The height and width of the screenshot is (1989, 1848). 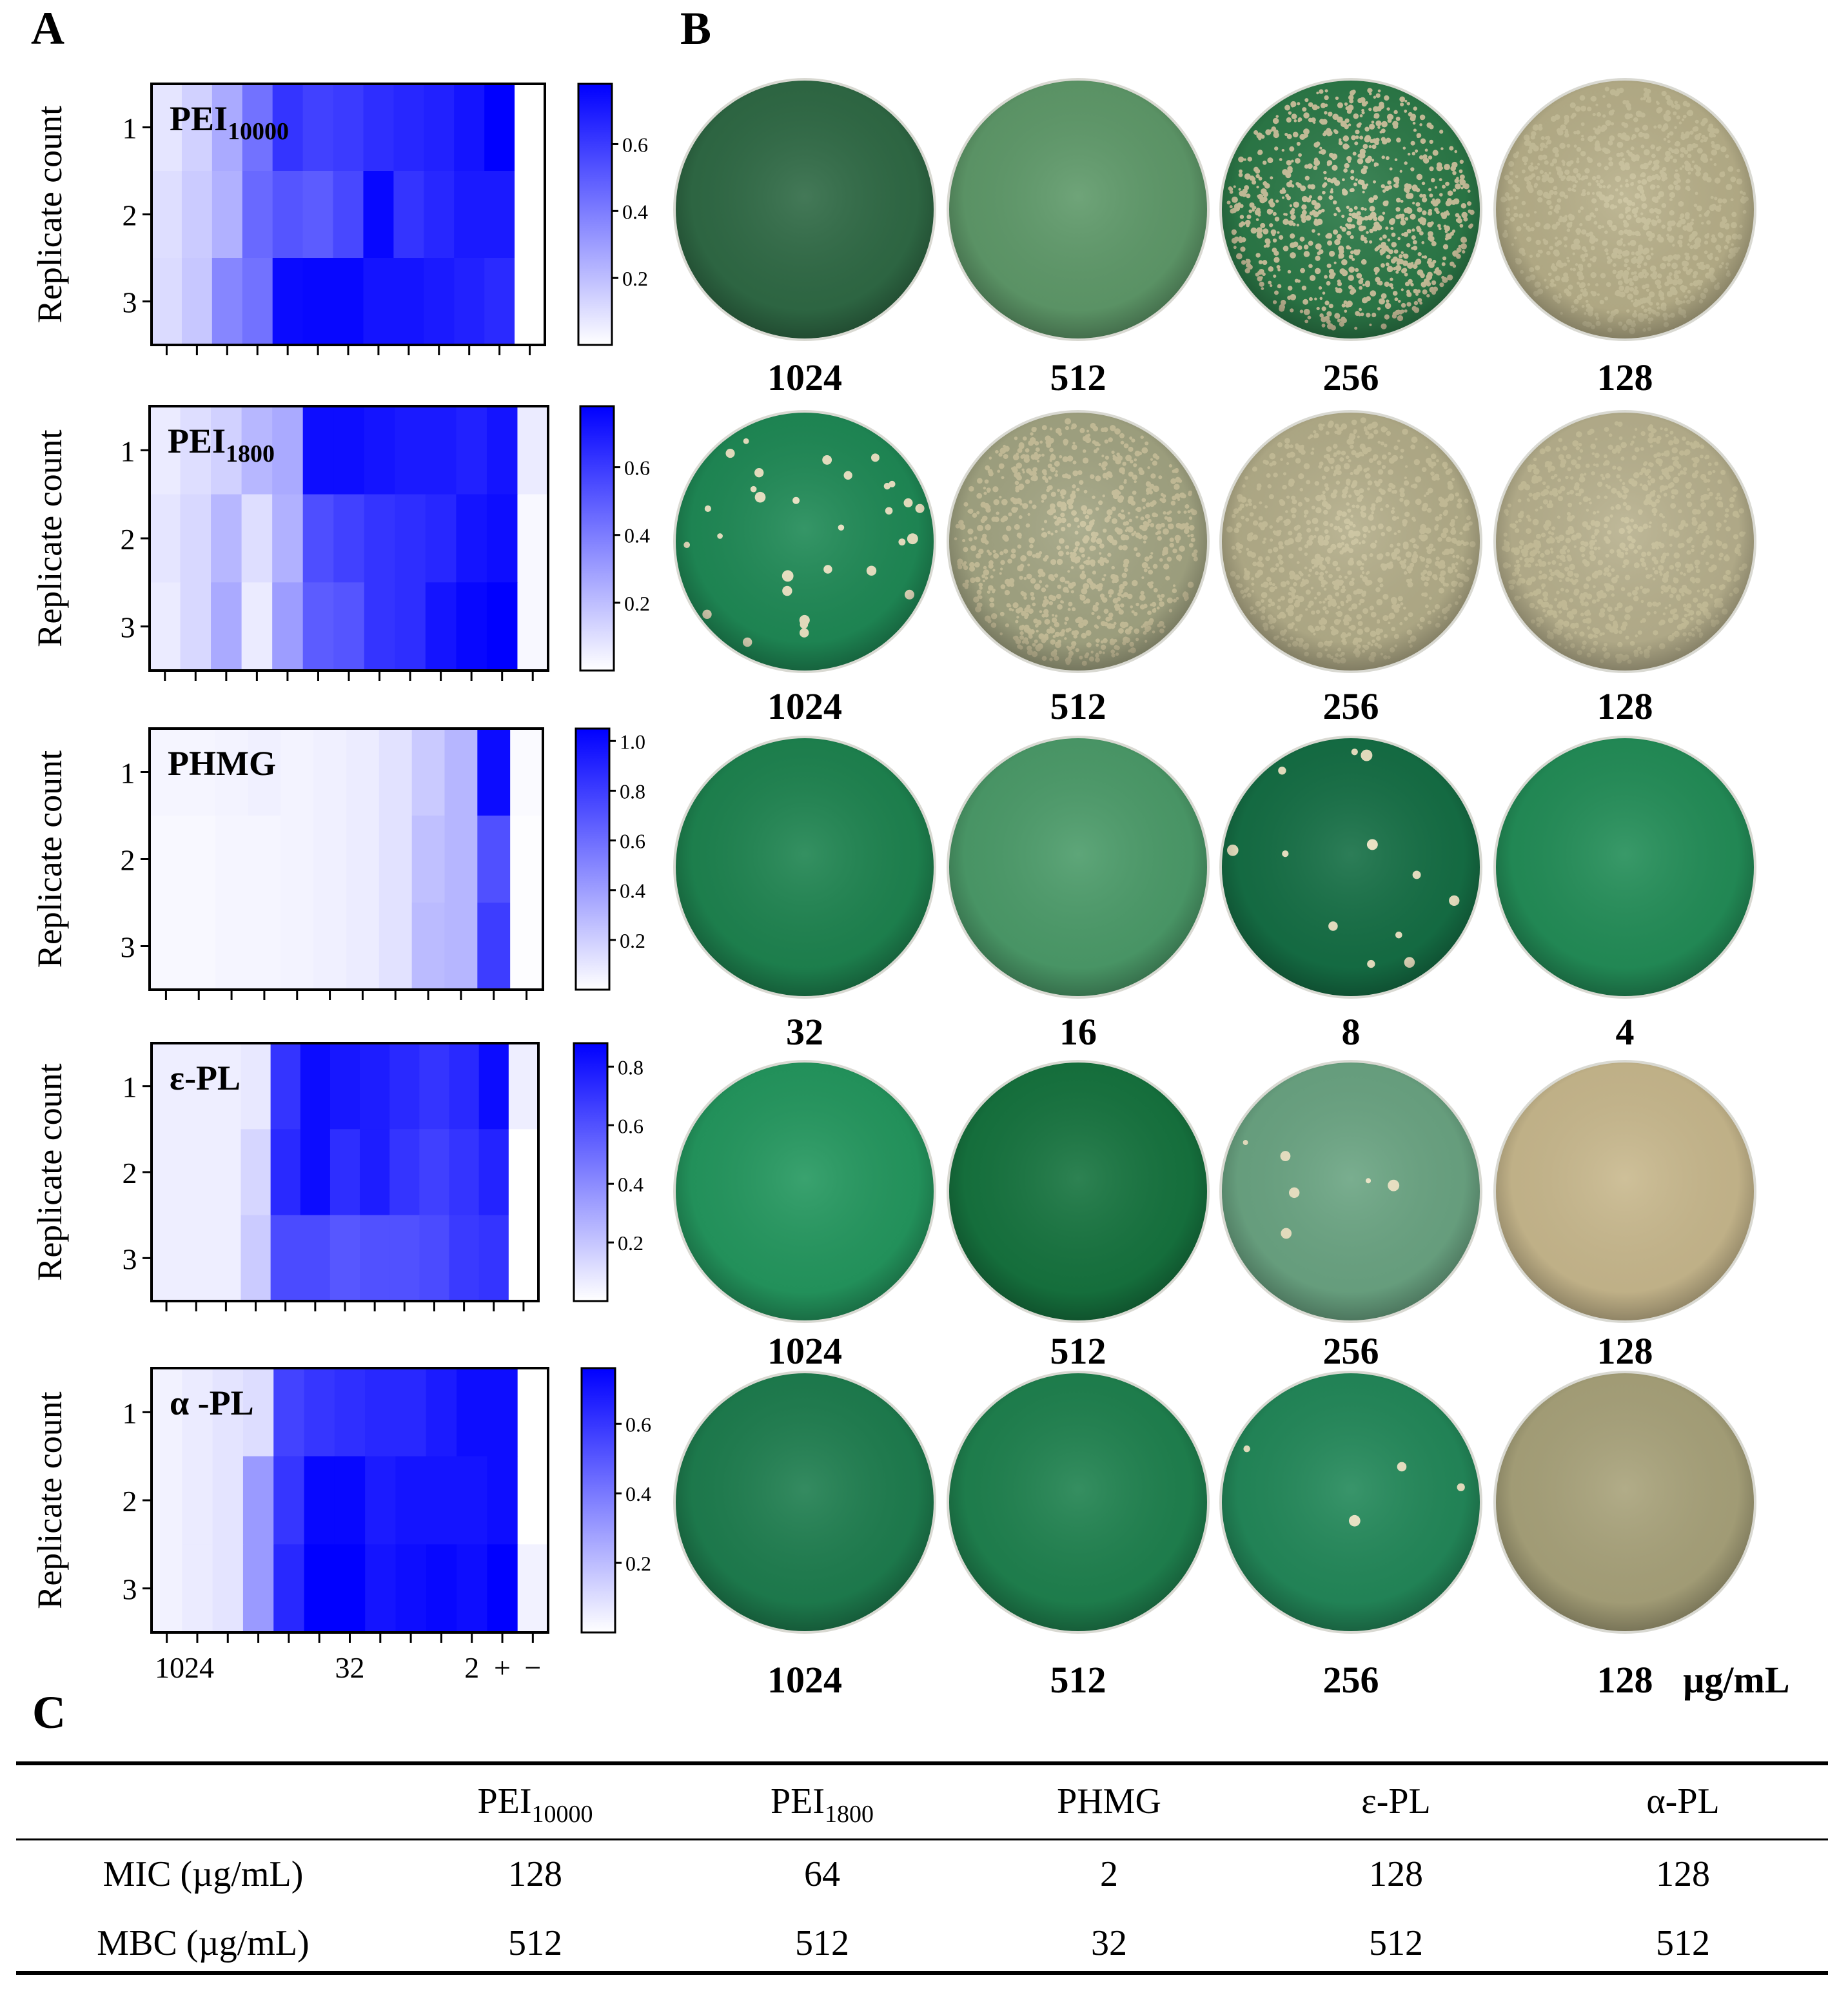 I want to click on heatmap-title: PHMG, so click(x=222, y=764).